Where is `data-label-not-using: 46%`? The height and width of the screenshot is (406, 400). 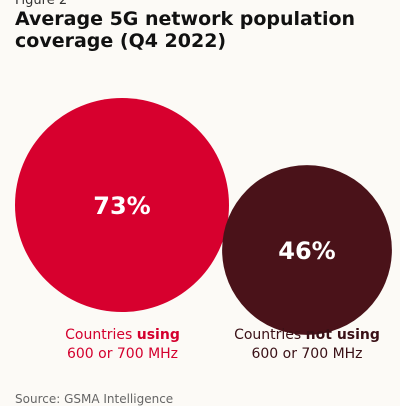 data-label-not-using: 46% is located at coordinates (306, 251).